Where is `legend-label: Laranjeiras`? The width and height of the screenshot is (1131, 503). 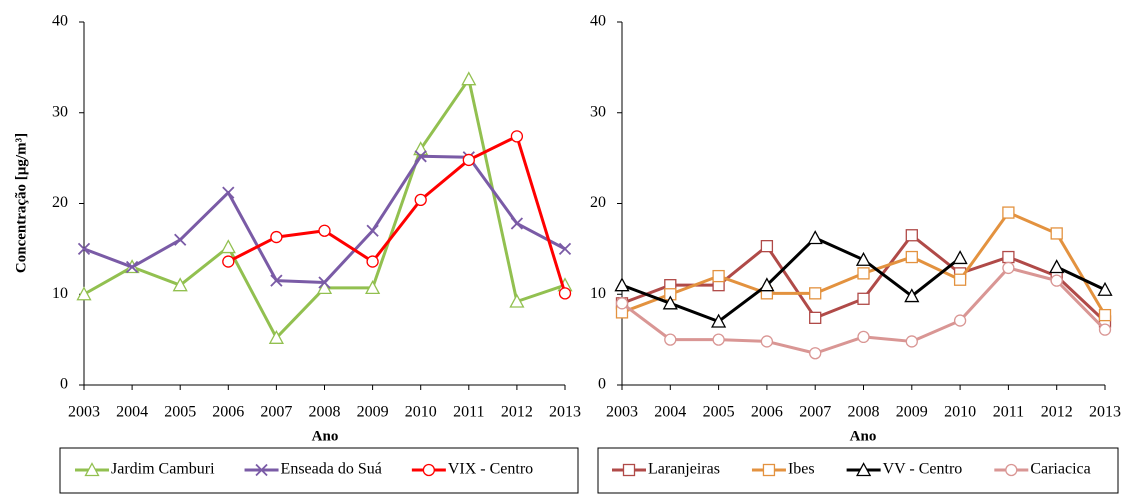
legend-label: Laranjeiras is located at coordinates (684, 469).